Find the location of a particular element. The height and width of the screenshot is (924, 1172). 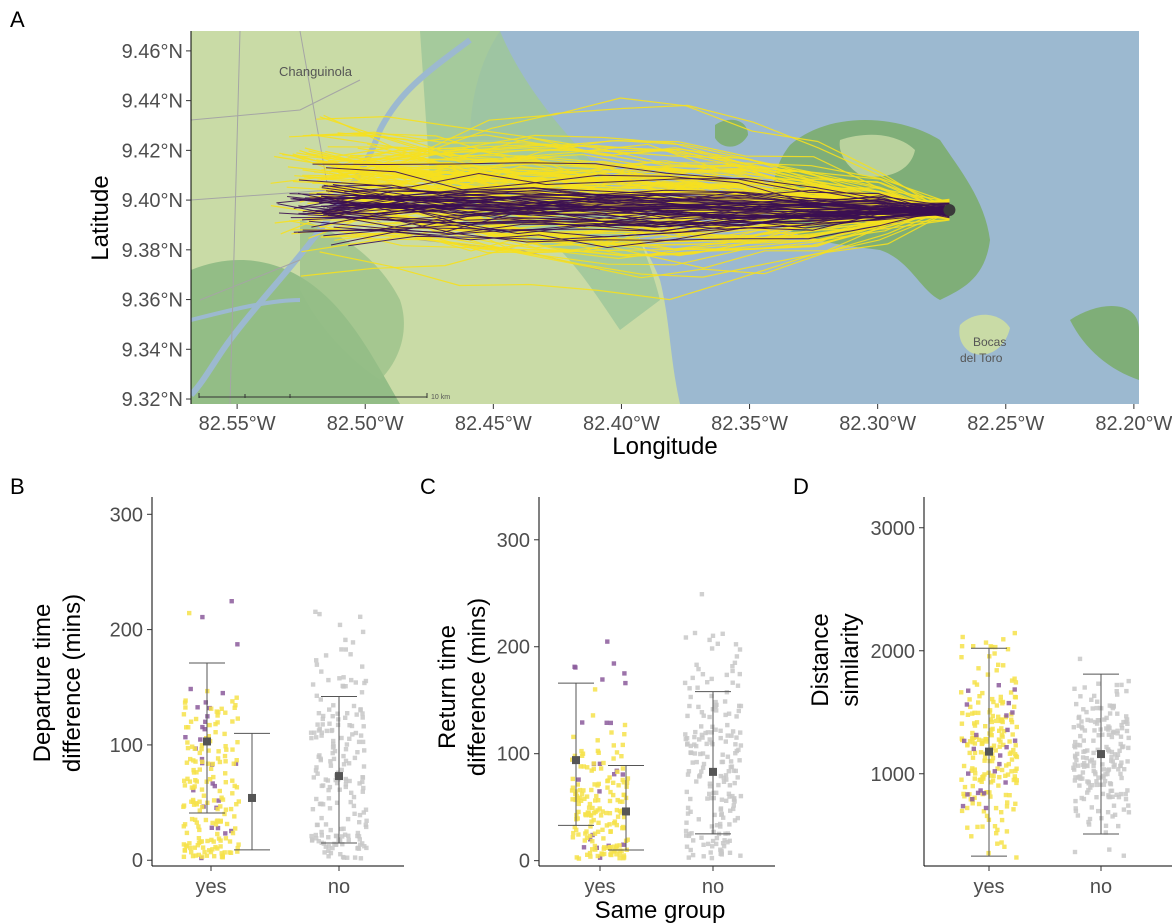

mean-marker is located at coordinates (1101, 754).